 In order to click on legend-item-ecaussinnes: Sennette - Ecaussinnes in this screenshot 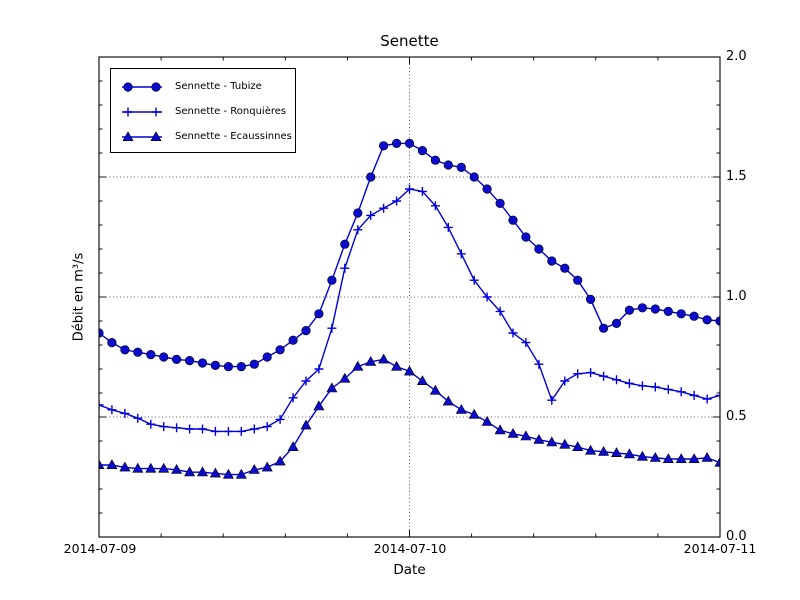, I will do `click(203, 136)`.